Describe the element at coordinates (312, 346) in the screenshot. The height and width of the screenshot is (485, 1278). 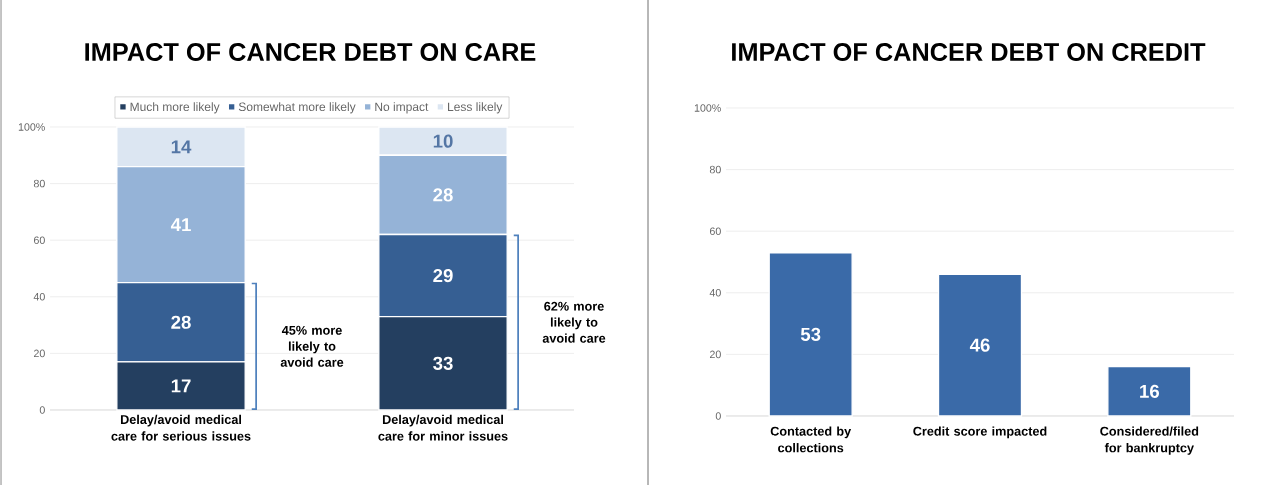
I see `annotation: 45% more likely to avoid care` at that location.